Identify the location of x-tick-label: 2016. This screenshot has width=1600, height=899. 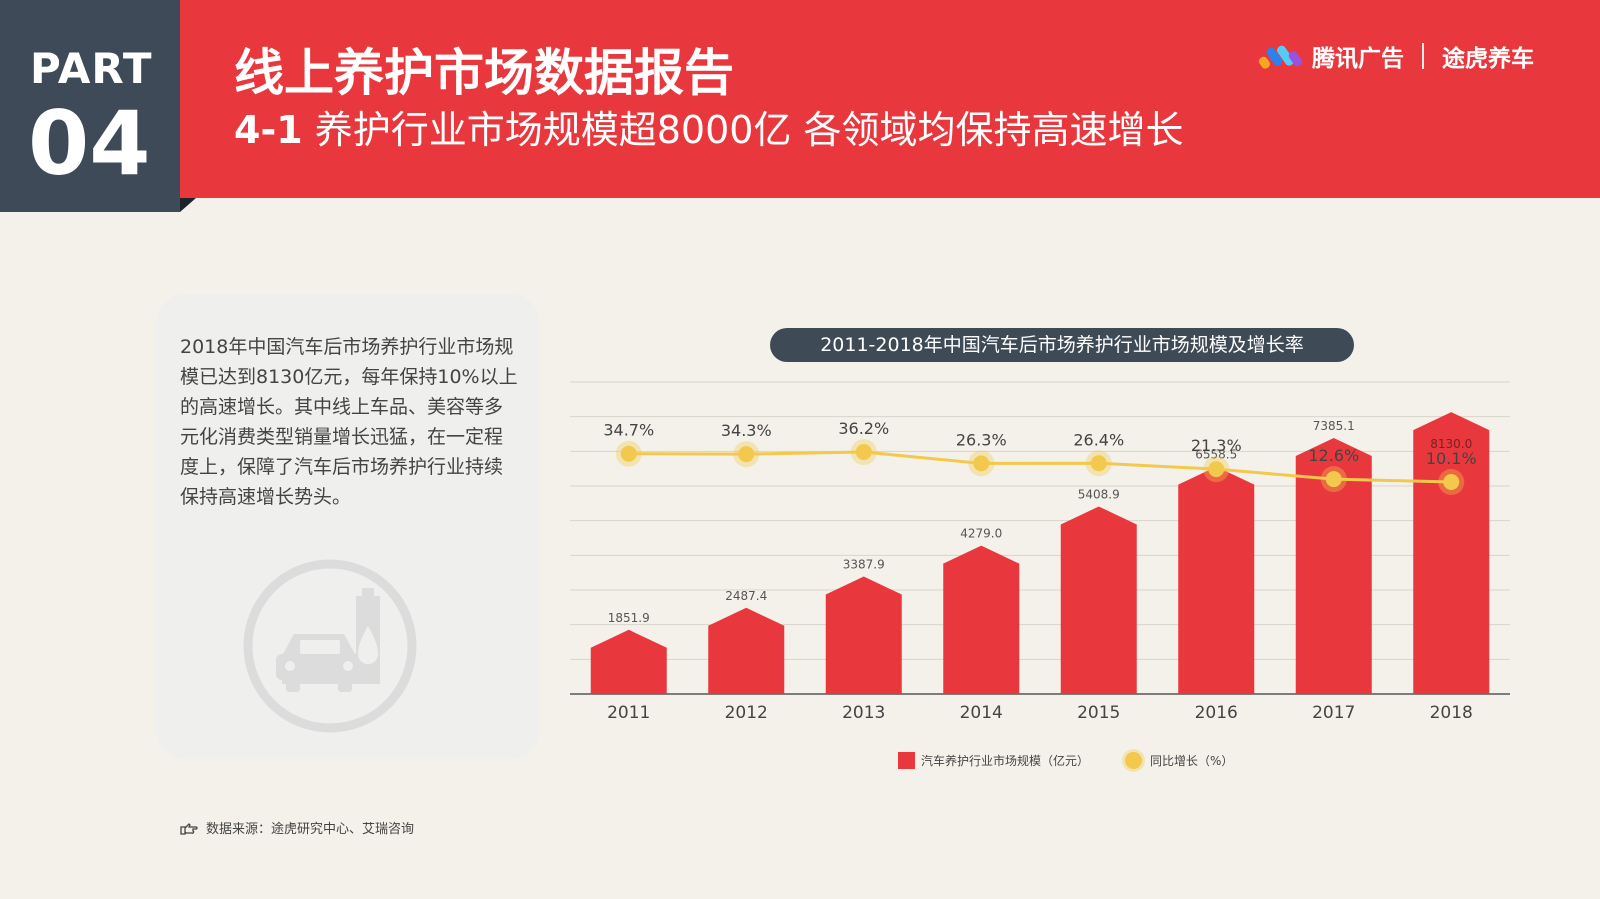
(1216, 713).